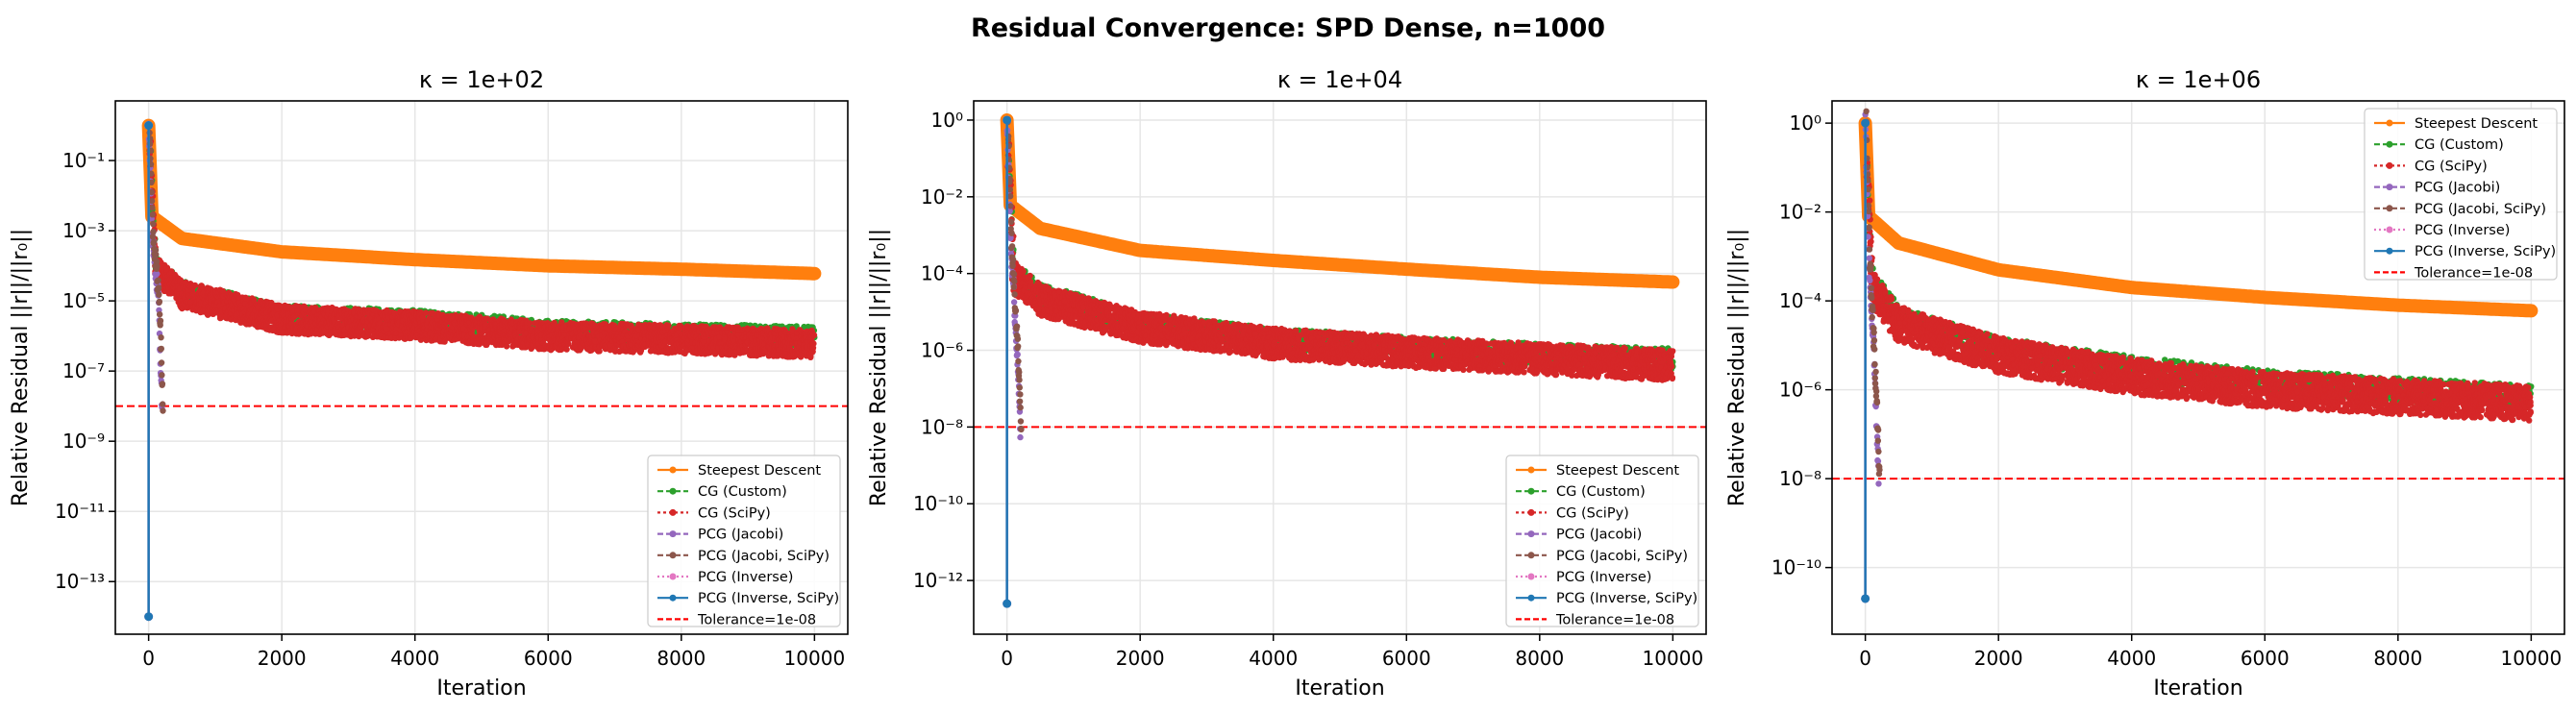  Describe the element at coordinates (938, 580) in the screenshot. I see `y-tick-label: 10⁻¹²` at that location.